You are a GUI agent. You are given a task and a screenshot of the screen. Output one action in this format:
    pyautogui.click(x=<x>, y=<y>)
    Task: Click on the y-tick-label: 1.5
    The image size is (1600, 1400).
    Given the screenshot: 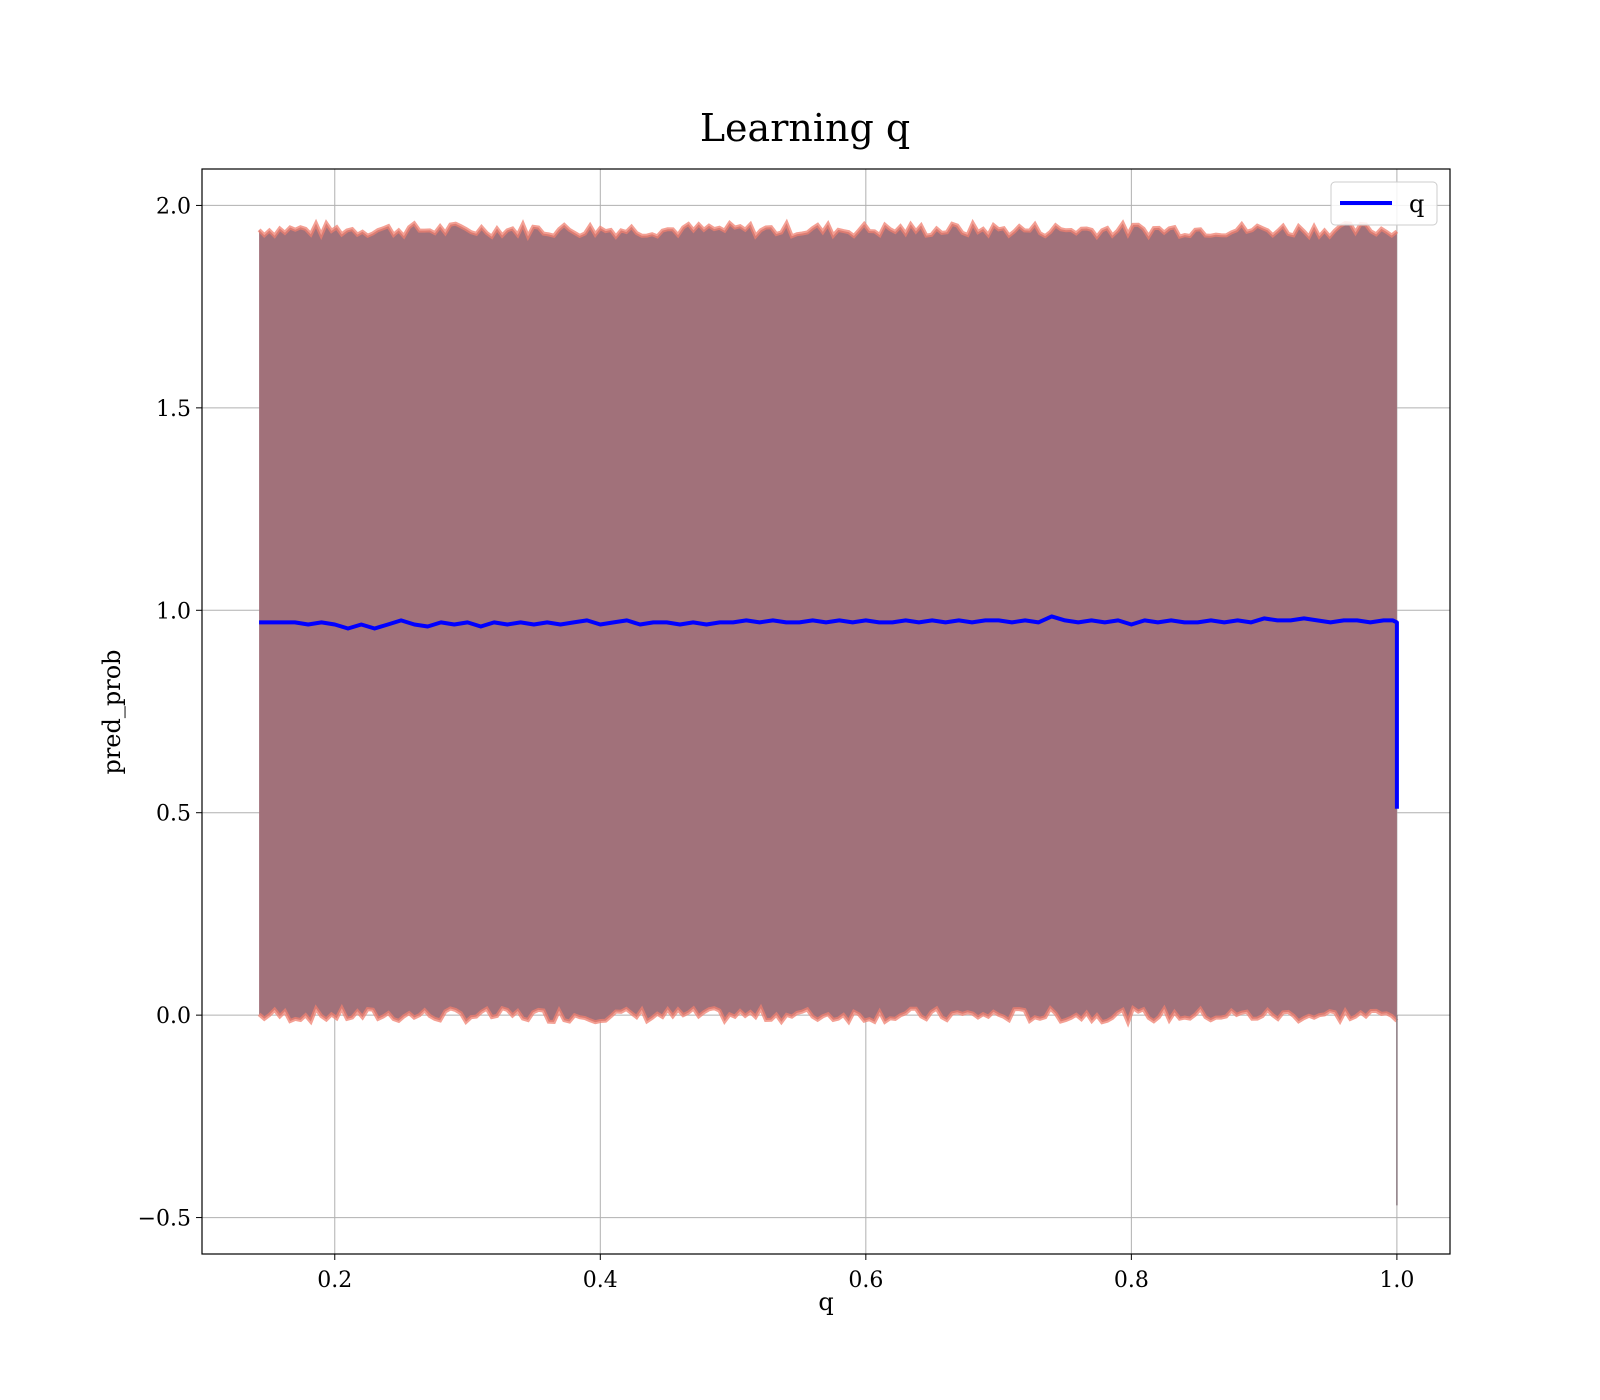 What is the action you would take?
    pyautogui.click(x=173, y=409)
    